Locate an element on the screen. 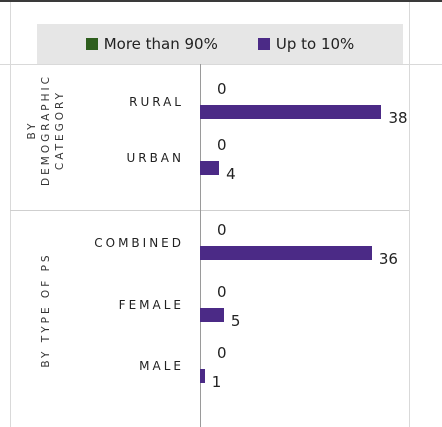 The image size is (442, 427). group-separator is located at coordinates (209, 210).